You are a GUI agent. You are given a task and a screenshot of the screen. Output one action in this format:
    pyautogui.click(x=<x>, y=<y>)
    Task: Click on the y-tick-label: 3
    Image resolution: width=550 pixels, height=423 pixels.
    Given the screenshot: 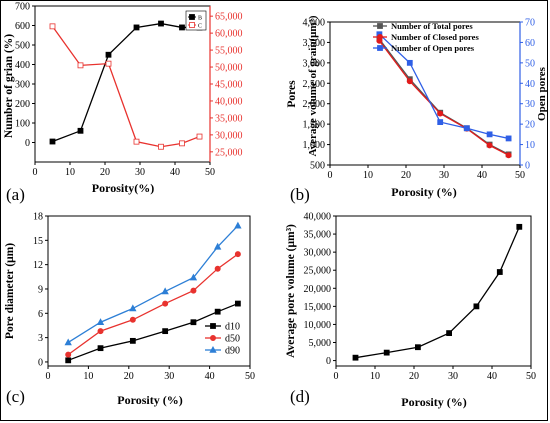 What is the action you would take?
    pyautogui.click(x=40, y=338)
    